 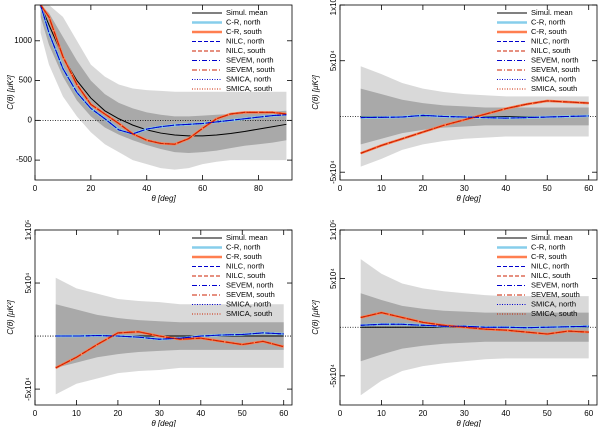 What do you see at coordinates (258, 188) in the screenshot?
I see `x-tick-label: 80` at bounding box center [258, 188].